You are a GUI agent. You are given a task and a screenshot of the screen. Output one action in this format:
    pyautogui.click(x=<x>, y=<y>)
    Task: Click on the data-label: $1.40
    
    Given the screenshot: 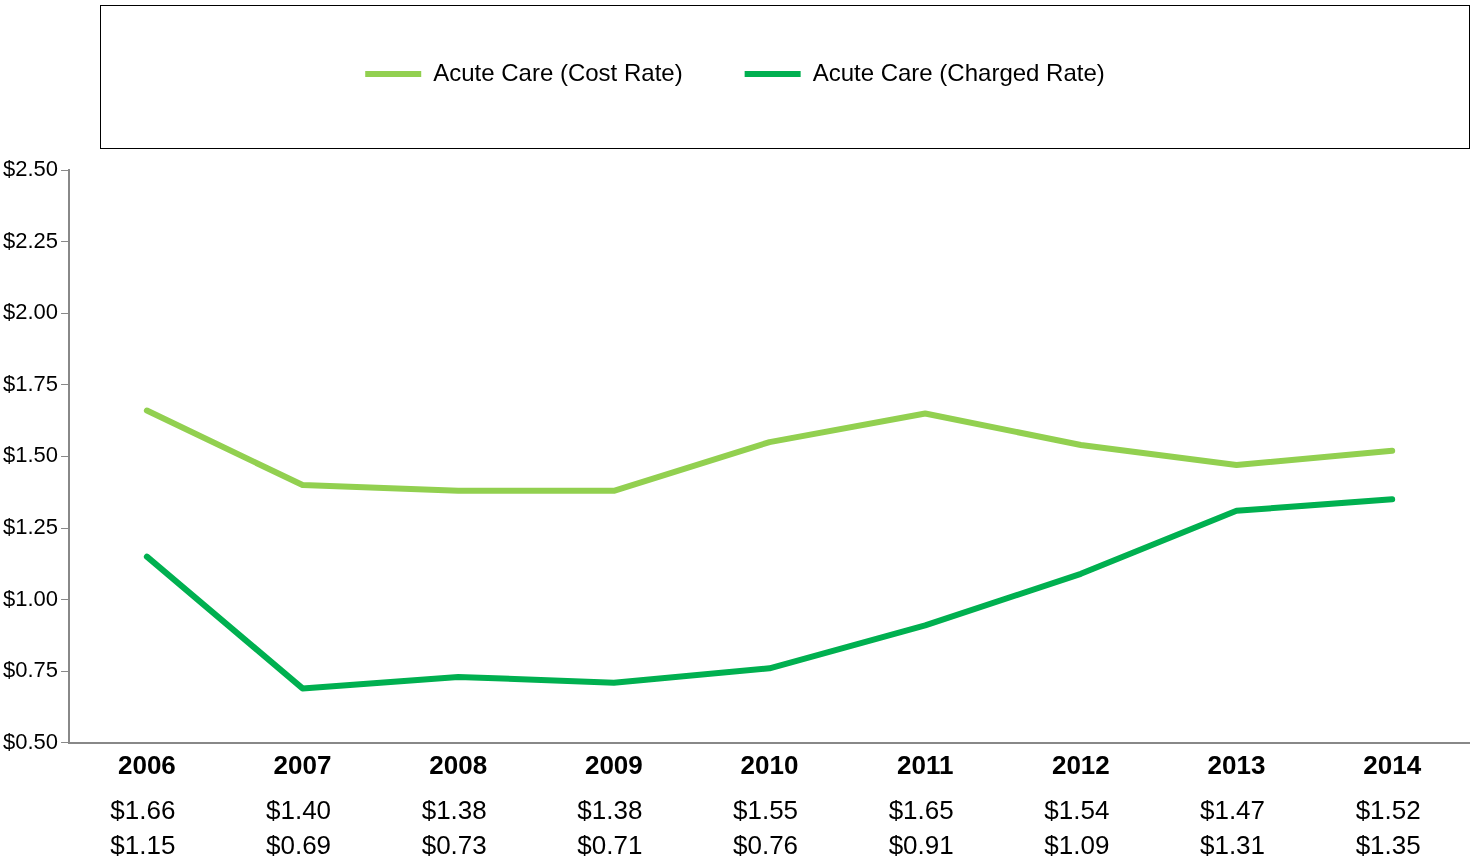 What is the action you would take?
    pyautogui.click(x=299, y=810)
    